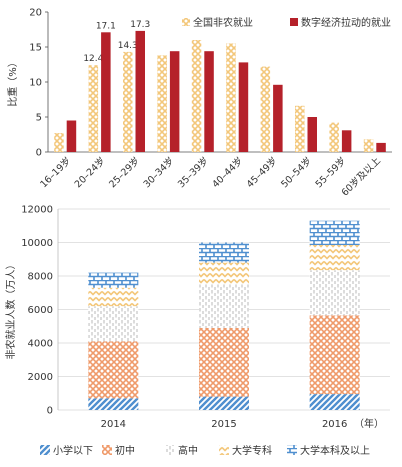  I want to click on x-tick-label: 55–59岁, so click(331, 173).